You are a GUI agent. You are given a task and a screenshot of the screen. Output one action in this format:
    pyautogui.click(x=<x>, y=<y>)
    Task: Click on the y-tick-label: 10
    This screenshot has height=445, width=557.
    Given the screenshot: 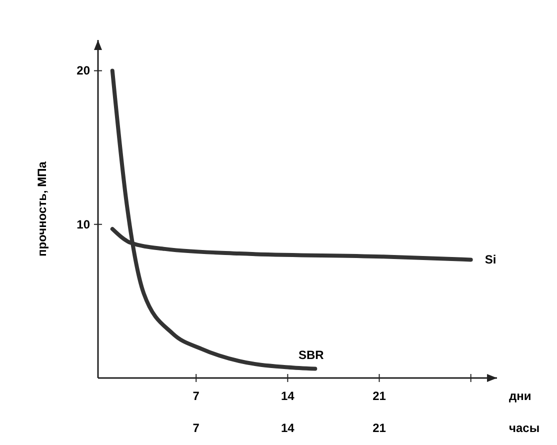 What is the action you would take?
    pyautogui.click(x=83, y=224)
    